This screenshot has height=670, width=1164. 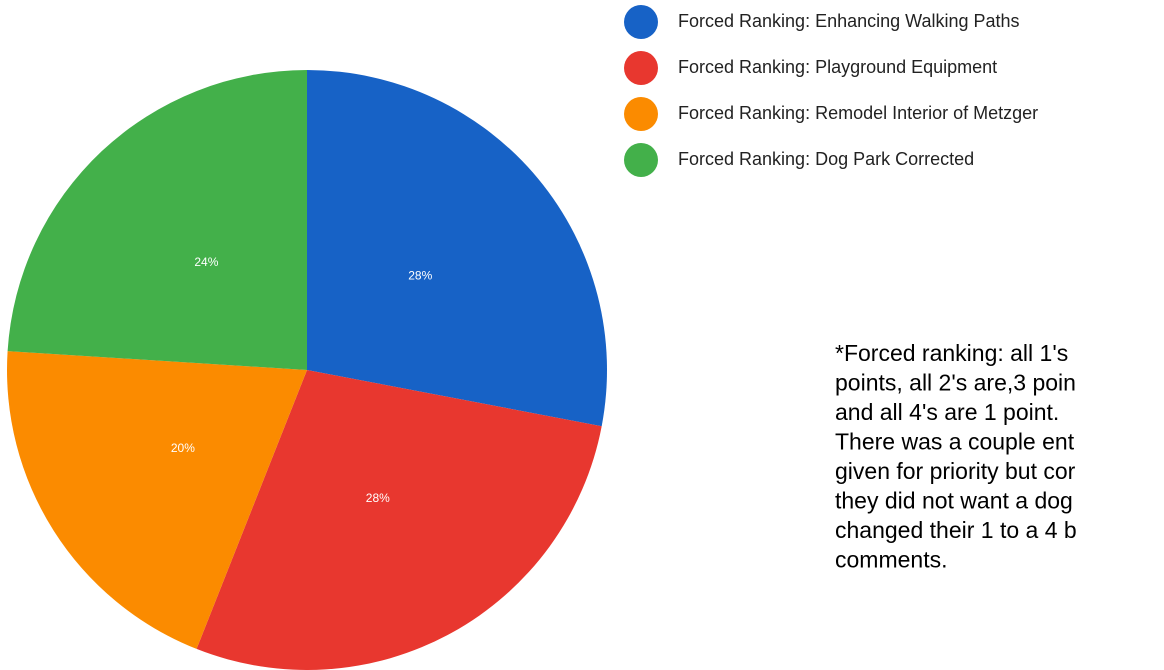 I want to click on legend-label: Forced Ranking: Dog Park Corrected, so click(x=826, y=159).